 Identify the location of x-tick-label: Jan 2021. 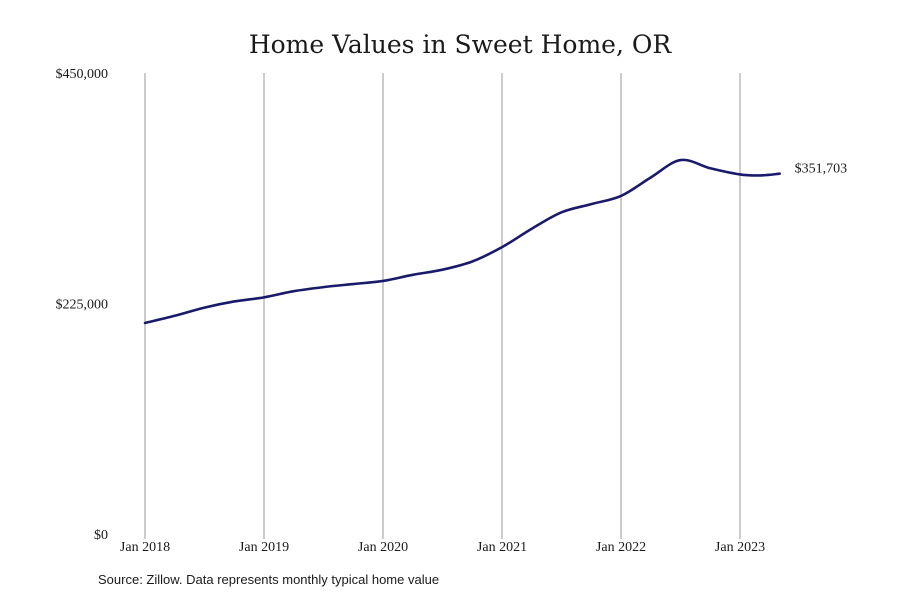
(502, 547).